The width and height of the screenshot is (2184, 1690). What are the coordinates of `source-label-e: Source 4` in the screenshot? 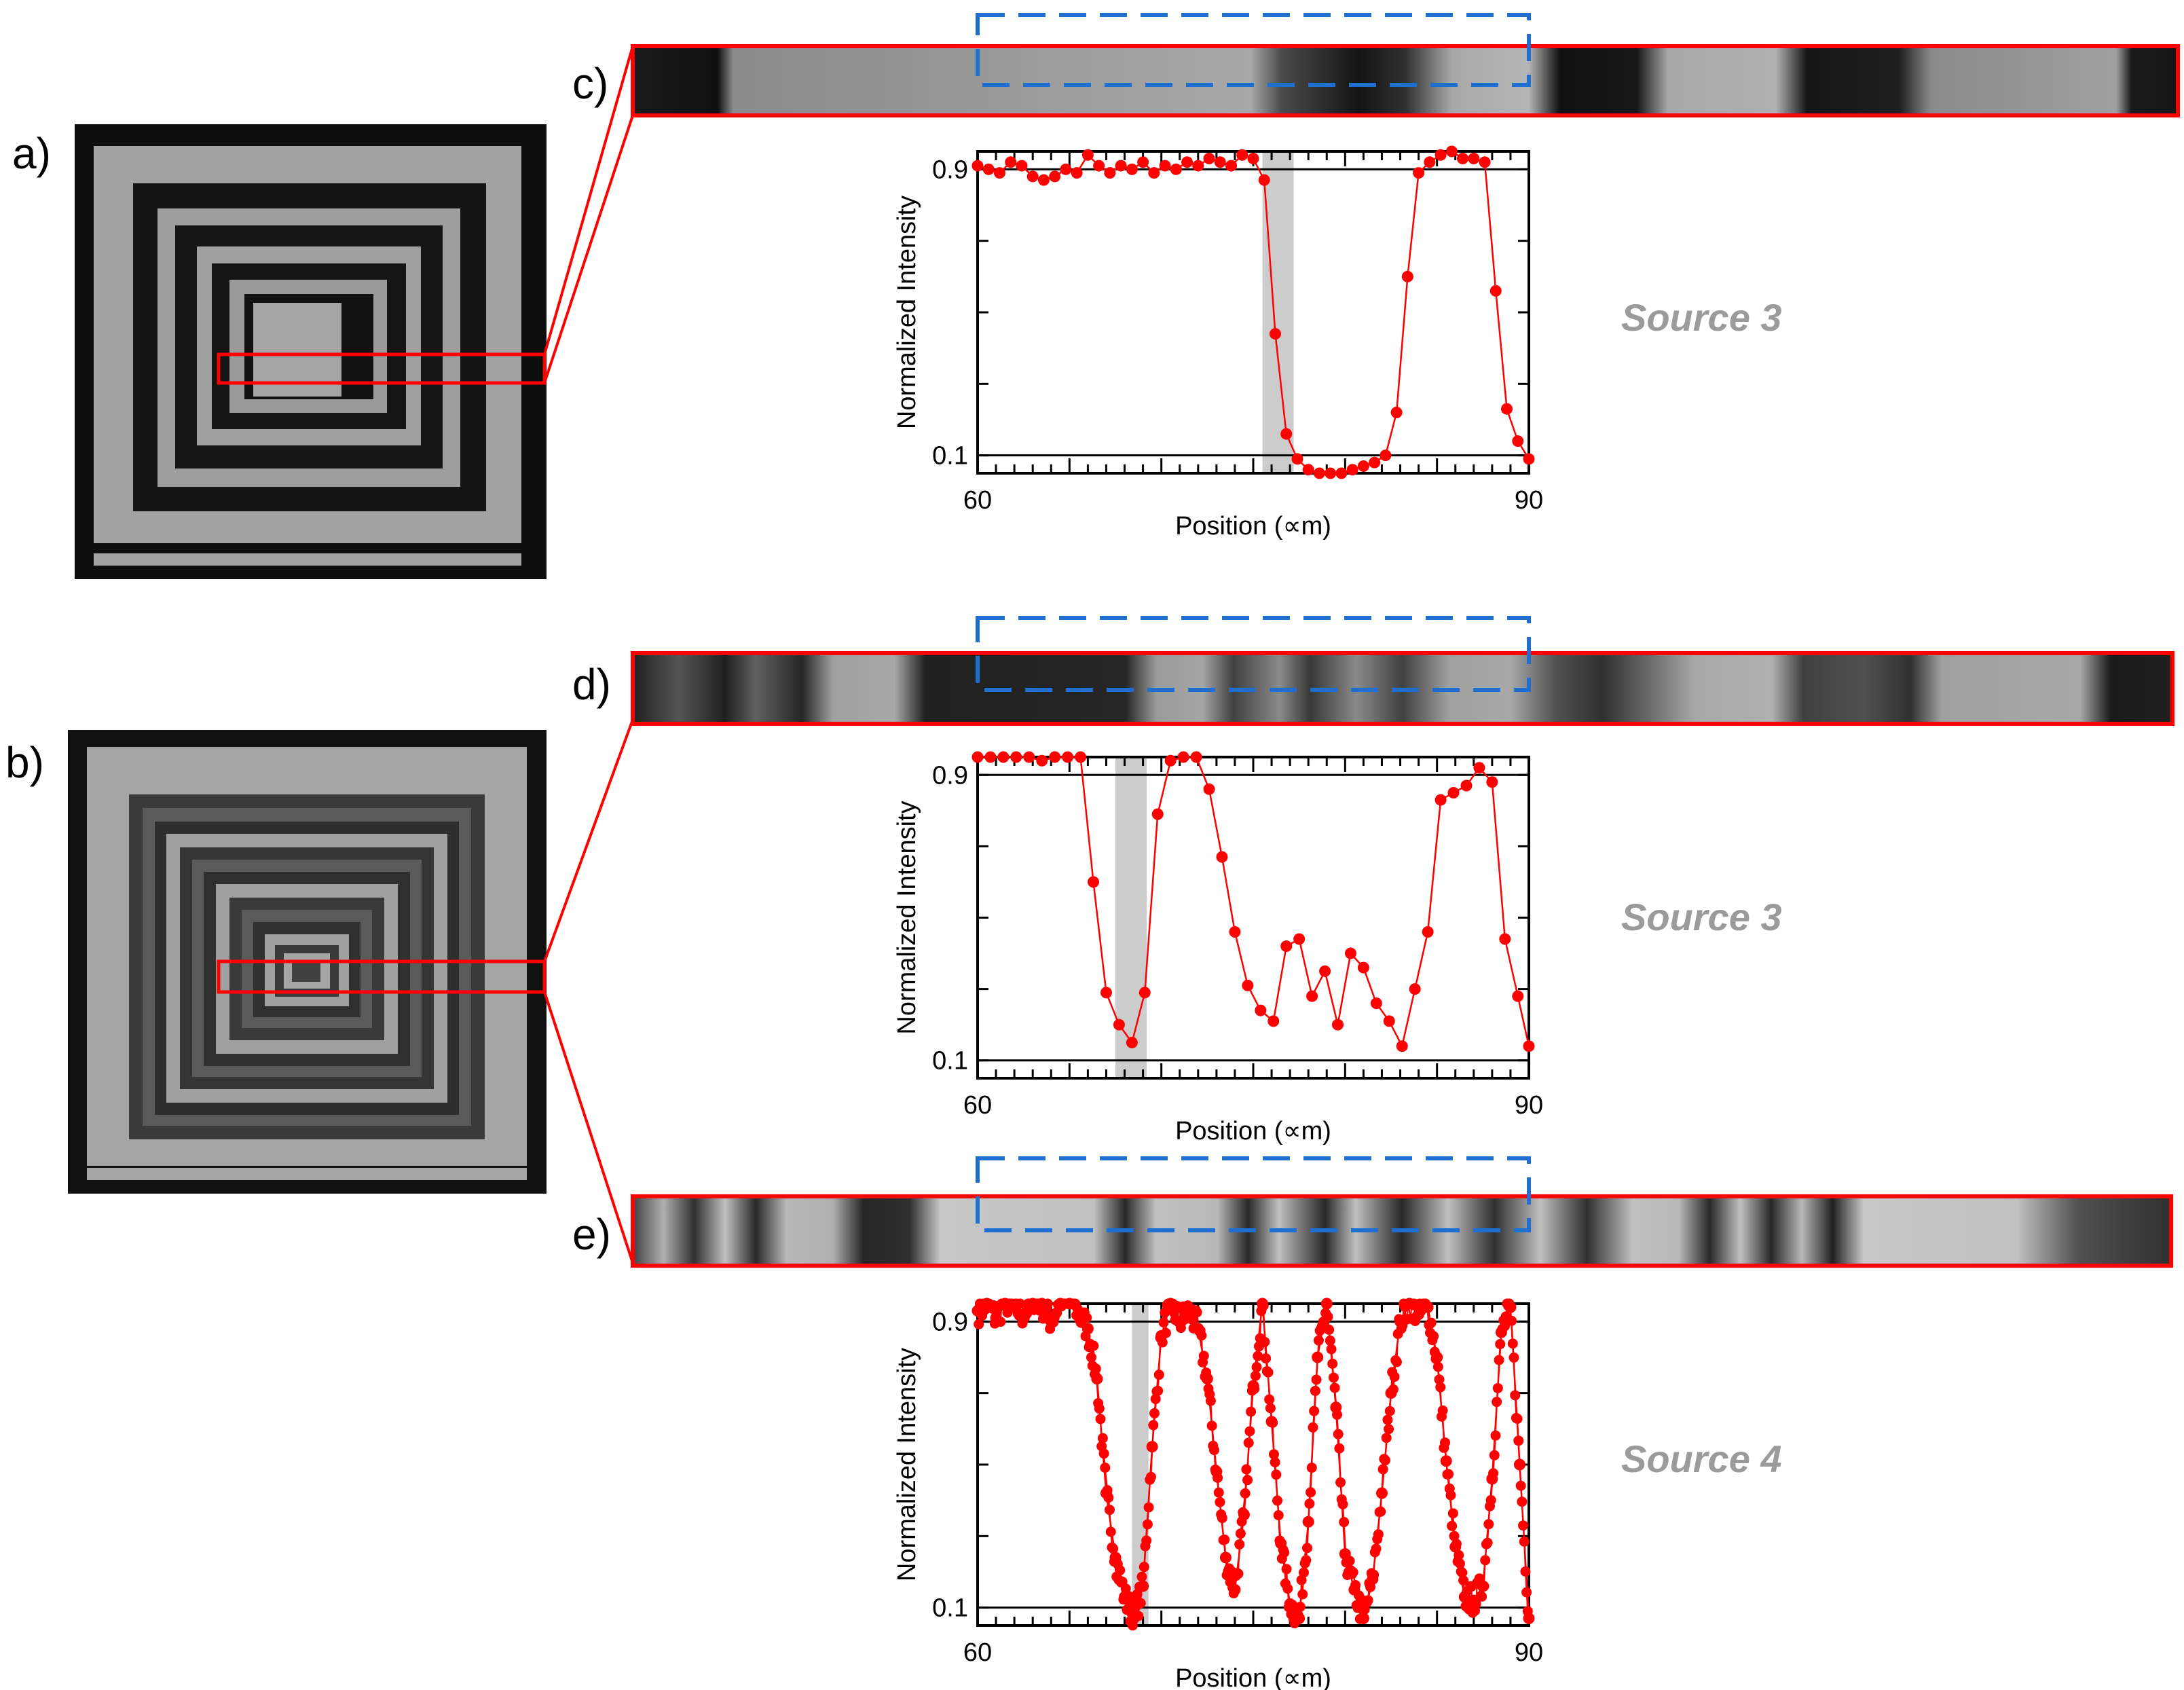 It's located at (1701, 1458).